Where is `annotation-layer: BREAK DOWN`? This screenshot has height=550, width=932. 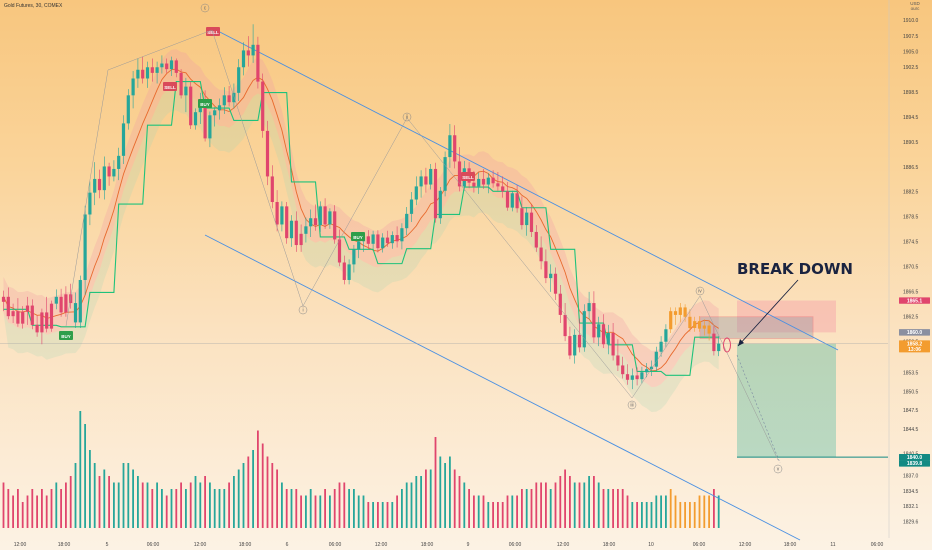
annotation-layer: BREAK DOWN is located at coordinates (788, 306).